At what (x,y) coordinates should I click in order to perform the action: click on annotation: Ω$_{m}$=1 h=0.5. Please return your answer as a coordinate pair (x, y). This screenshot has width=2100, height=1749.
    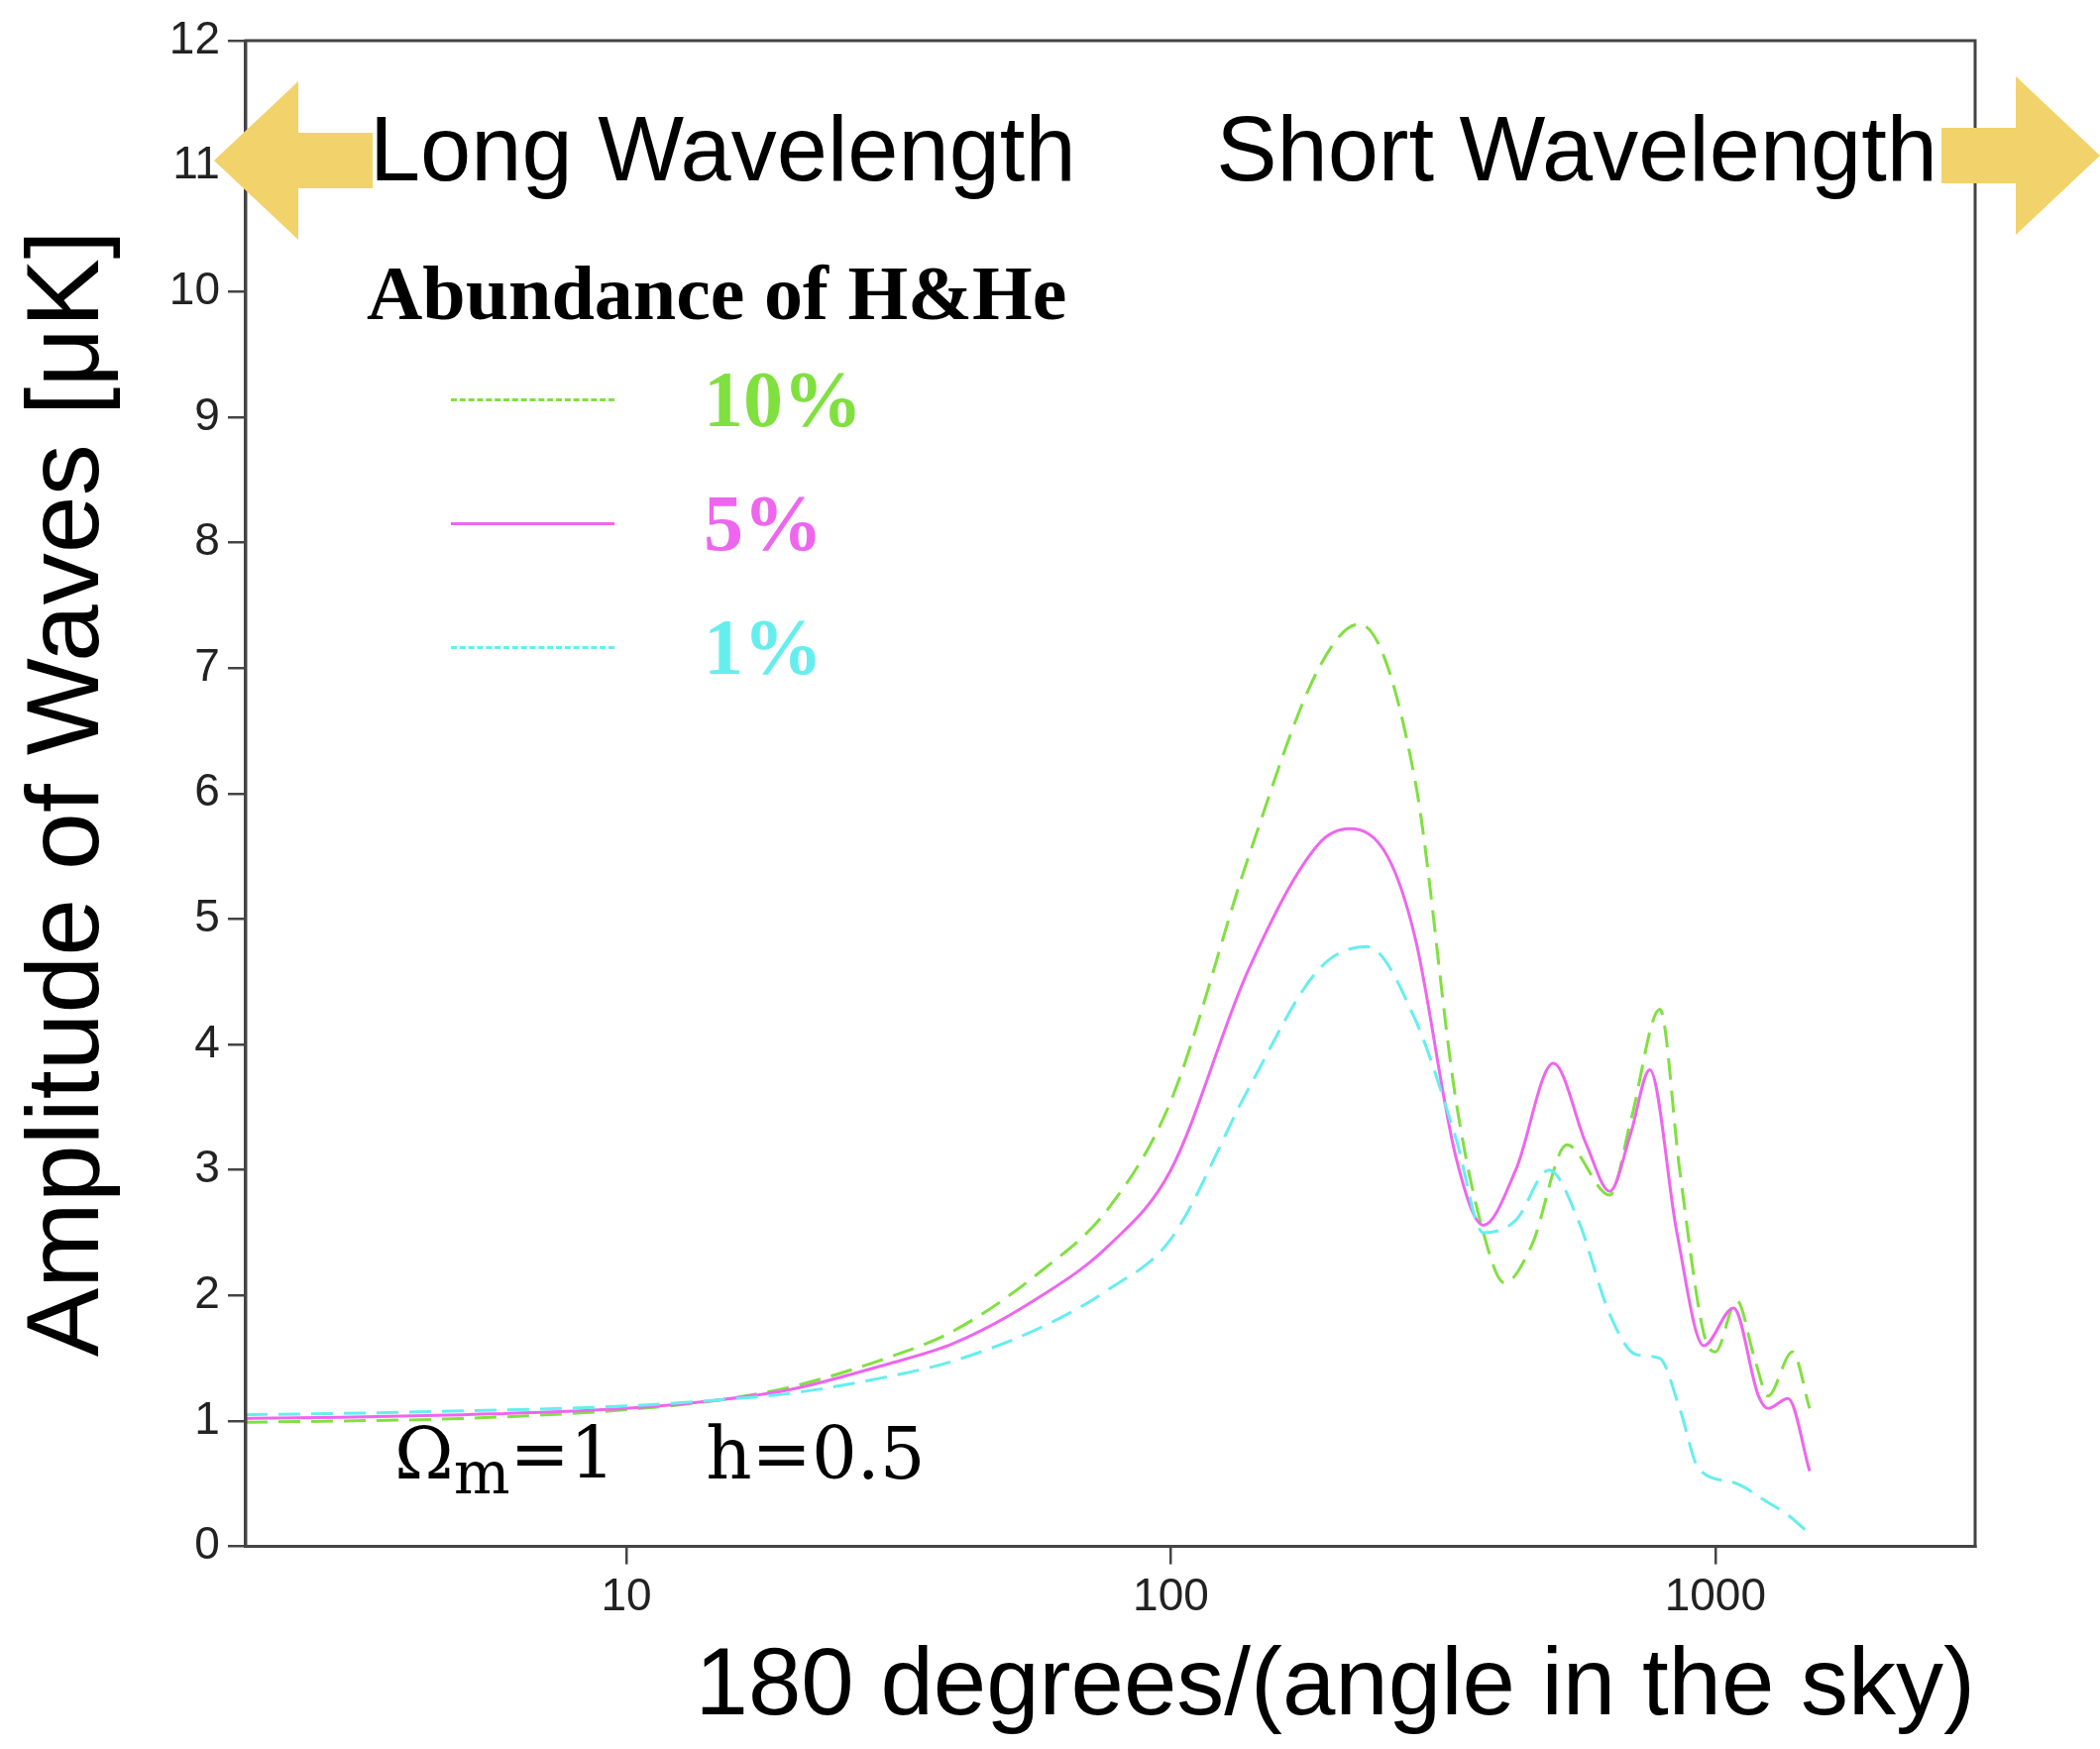
    Looking at the image, I should click on (659, 1459).